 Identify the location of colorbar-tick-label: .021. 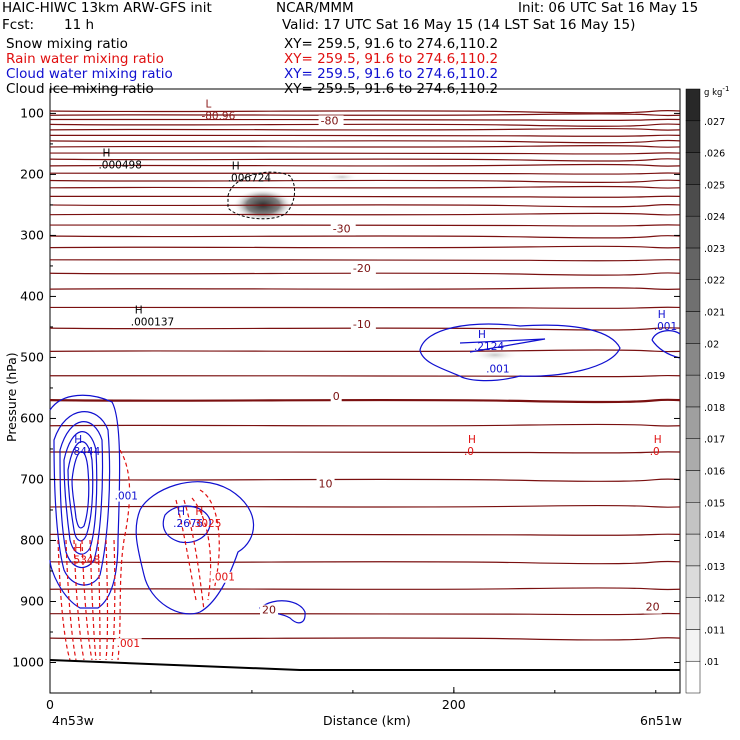
(714, 313).